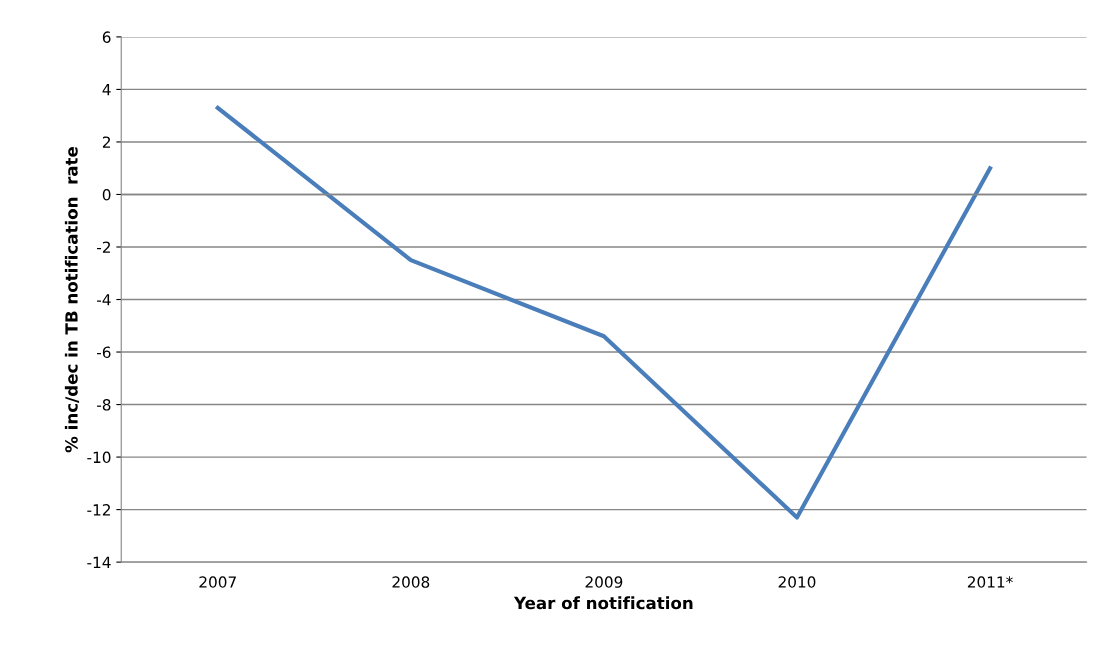 The height and width of the screenshot is (659, 1102). I want to click on y-tick-label: -14, so click(99, 562).